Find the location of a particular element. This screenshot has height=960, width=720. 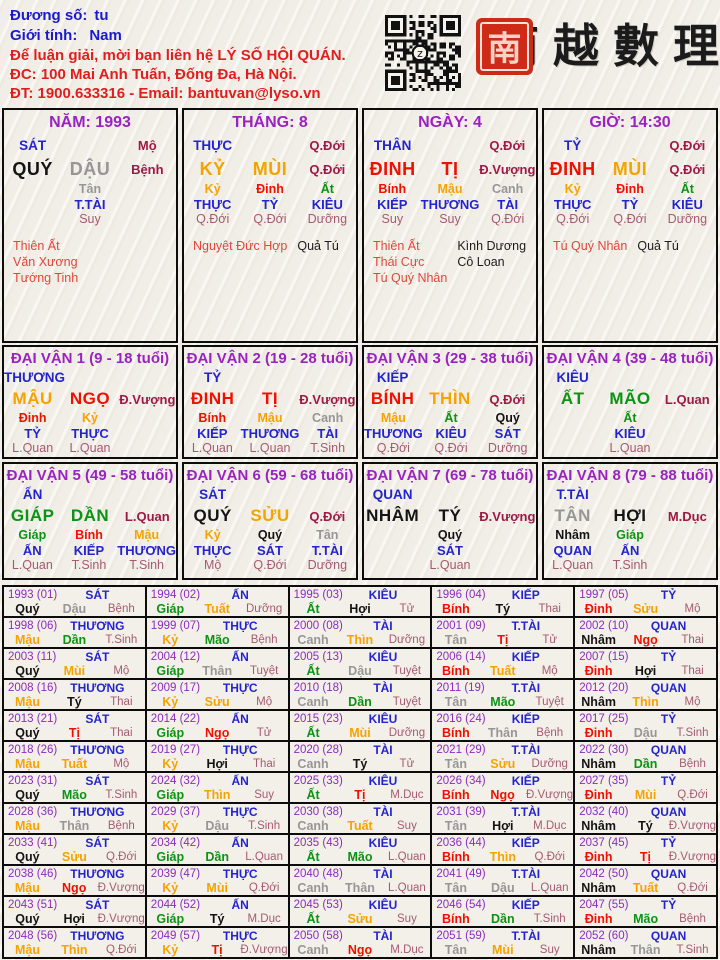

year-branch-label: Mão is located at coordinates (360, 857).